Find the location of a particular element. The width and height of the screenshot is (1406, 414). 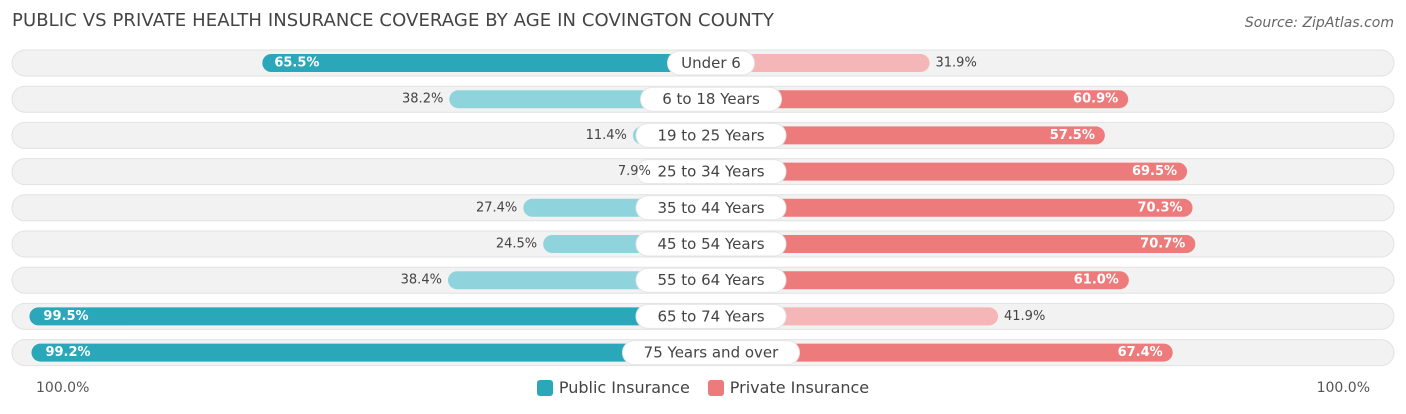

private-value-label: 57.5% is located at coordinates (1072, 135).